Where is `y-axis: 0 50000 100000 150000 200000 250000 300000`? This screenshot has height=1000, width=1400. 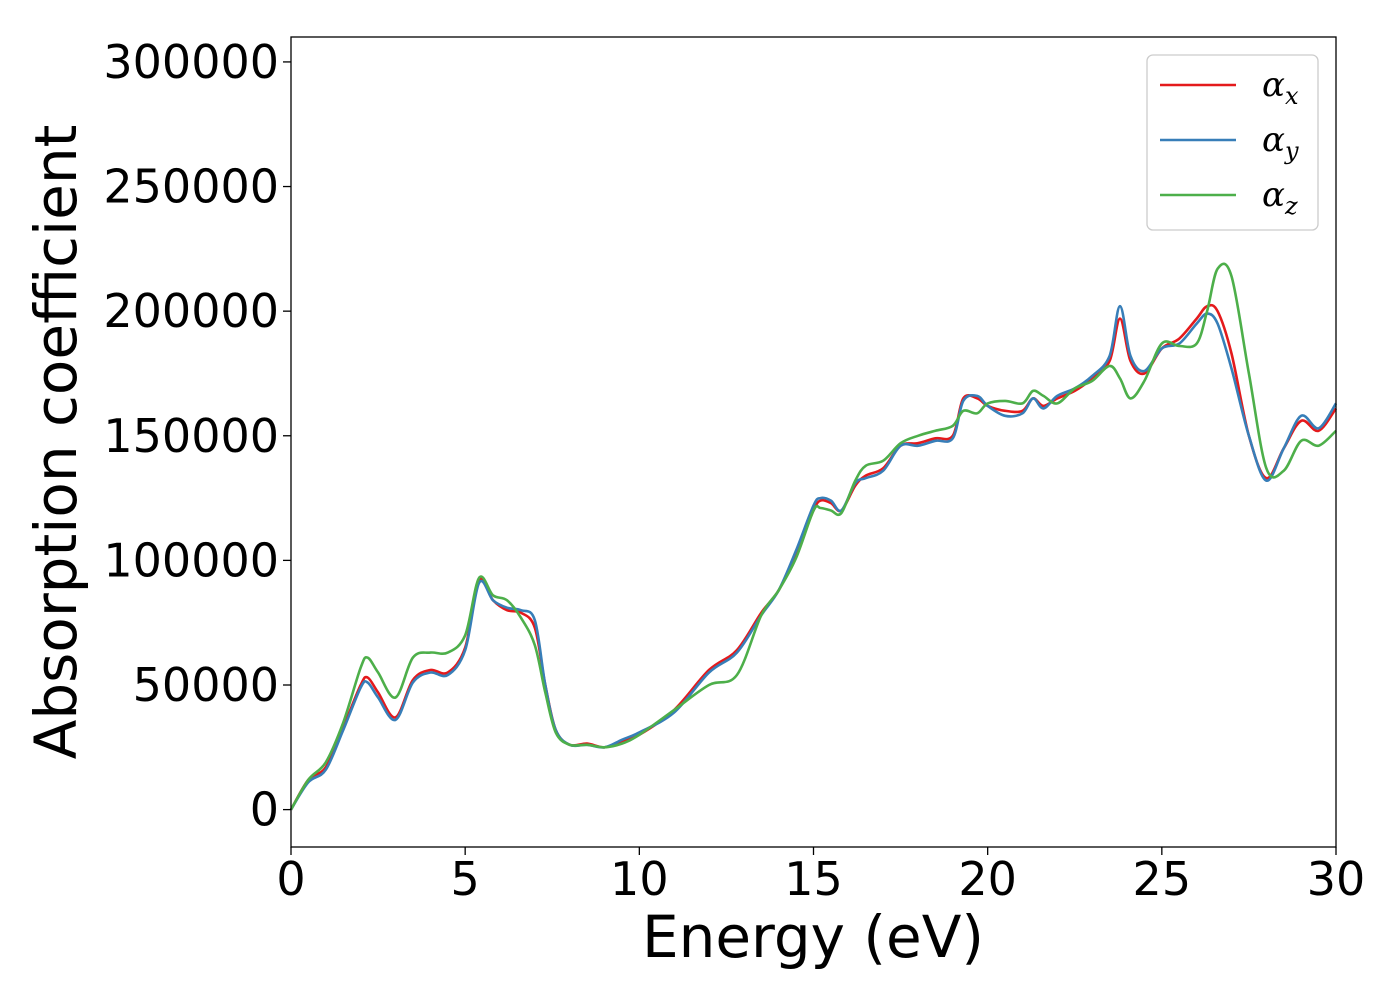
y-axis: 0 50000 100000 150000 200000 250000 300000 is located at coordinates (197, 436).